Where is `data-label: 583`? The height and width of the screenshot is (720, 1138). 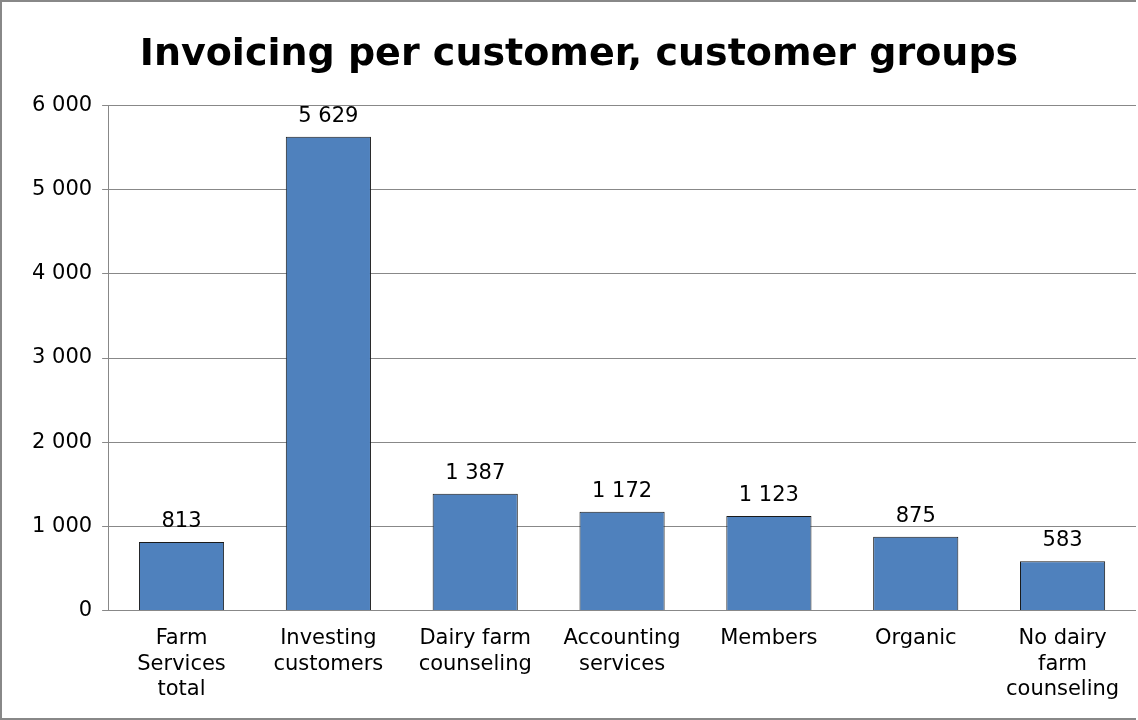 data-label: 583 is located at coordinates (1062, 539).